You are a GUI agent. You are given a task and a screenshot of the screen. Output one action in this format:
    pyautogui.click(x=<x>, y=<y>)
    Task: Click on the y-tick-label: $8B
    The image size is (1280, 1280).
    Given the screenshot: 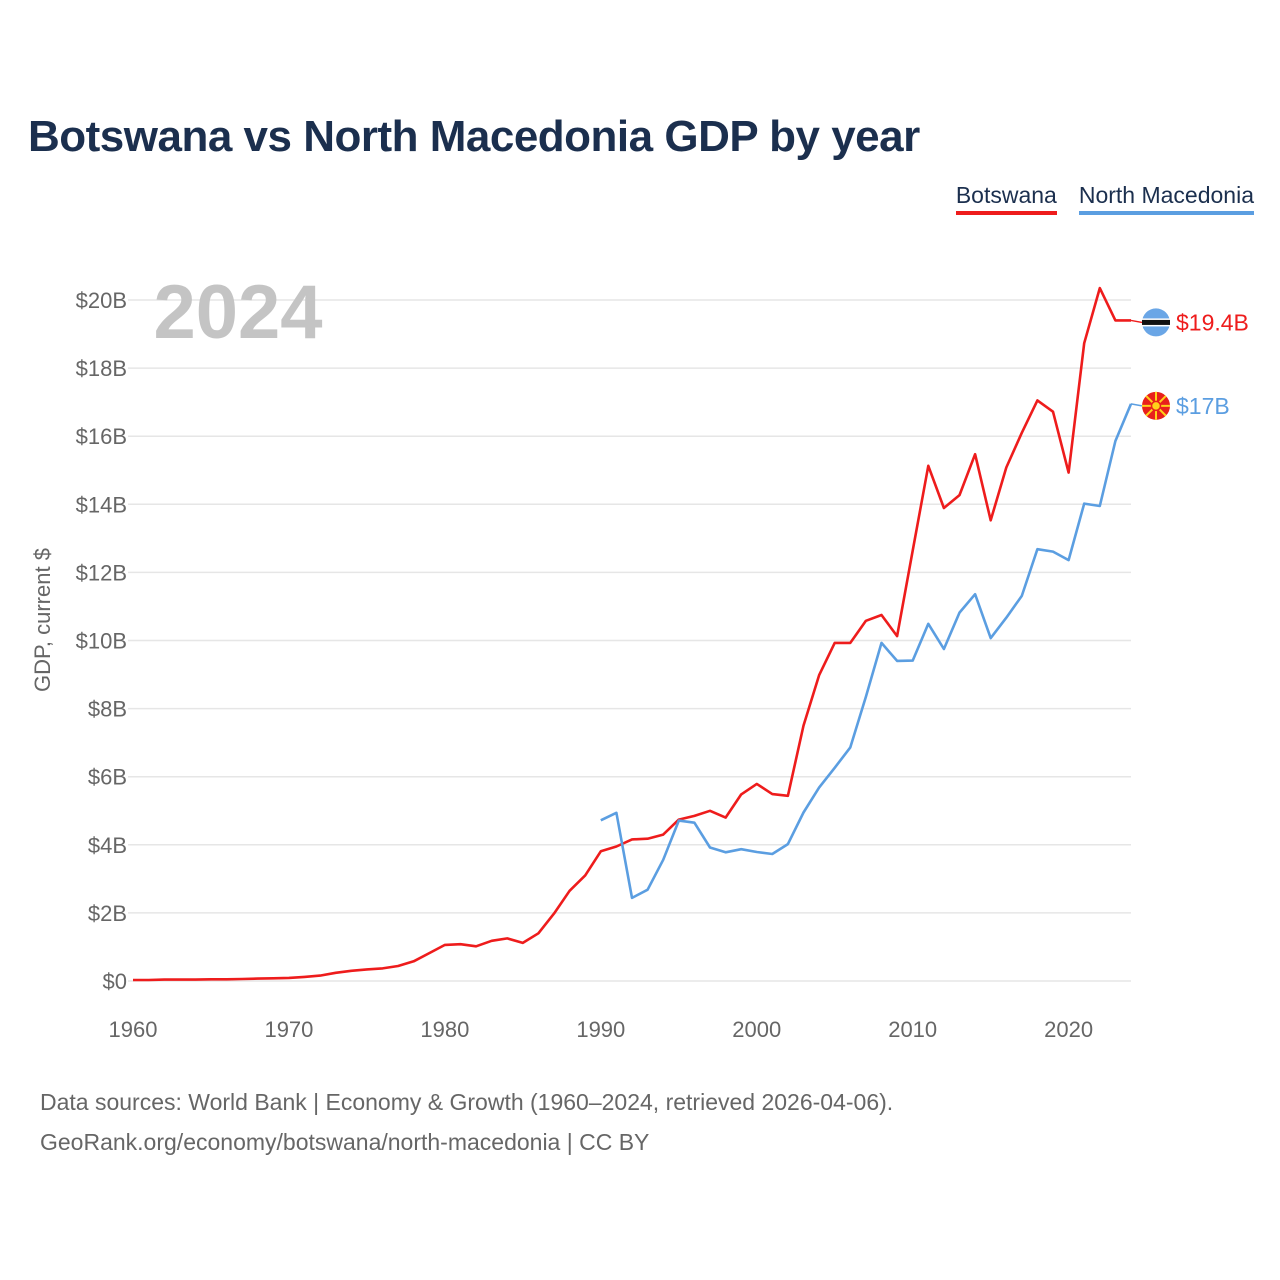 What is the action you would take?
    pyautogui.click(x=107, y=709)
    